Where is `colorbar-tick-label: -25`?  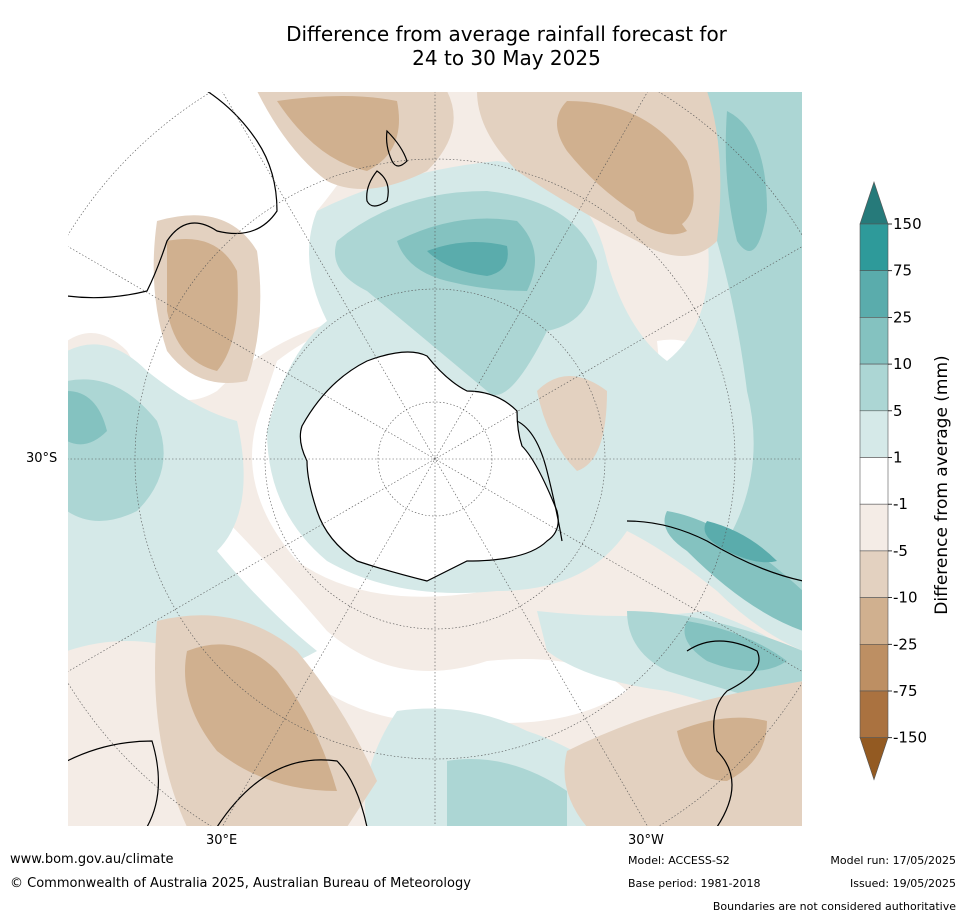
colorbar-tick-label: -25 is located at coordinates (905, 644).